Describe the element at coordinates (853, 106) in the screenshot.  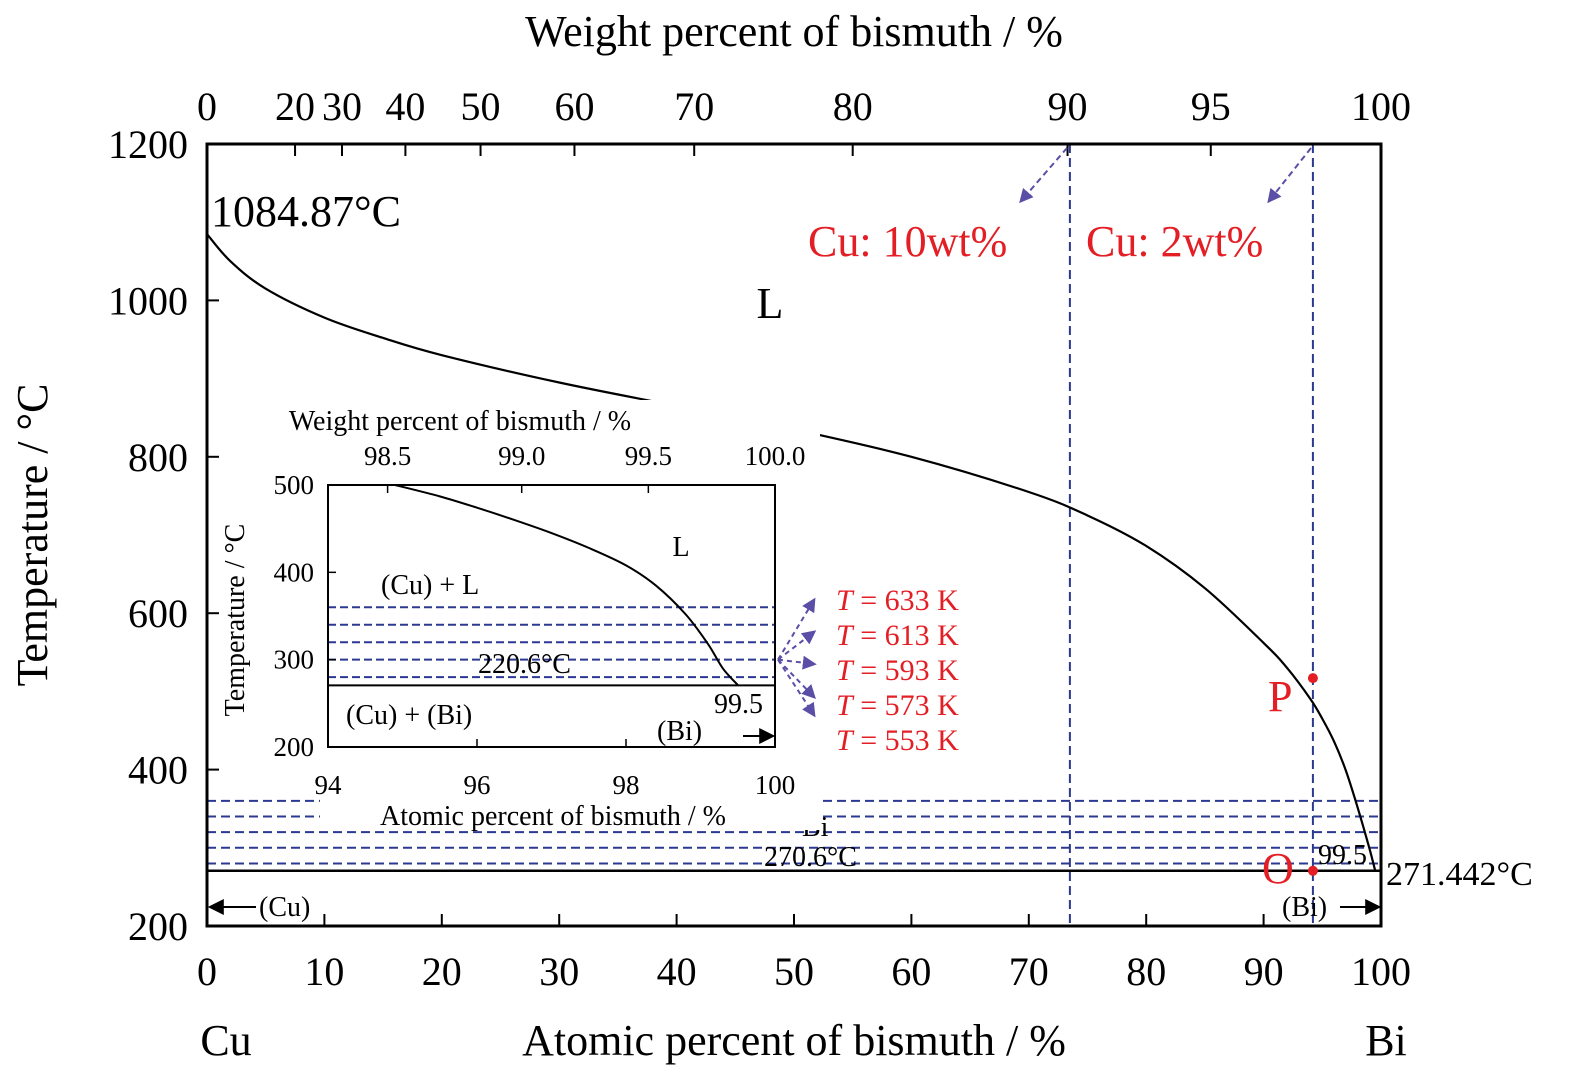
I see `top-tick-label: 80` at that location.